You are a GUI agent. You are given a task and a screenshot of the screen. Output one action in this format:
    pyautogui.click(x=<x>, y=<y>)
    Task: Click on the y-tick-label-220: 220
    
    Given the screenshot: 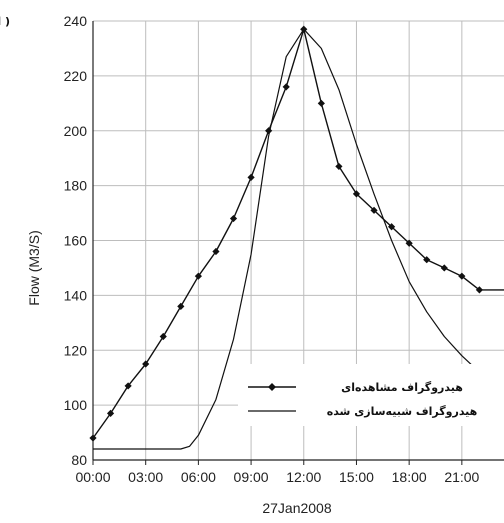 What is the action you would take?
    pyautogui.click(x=76, y=76)
    